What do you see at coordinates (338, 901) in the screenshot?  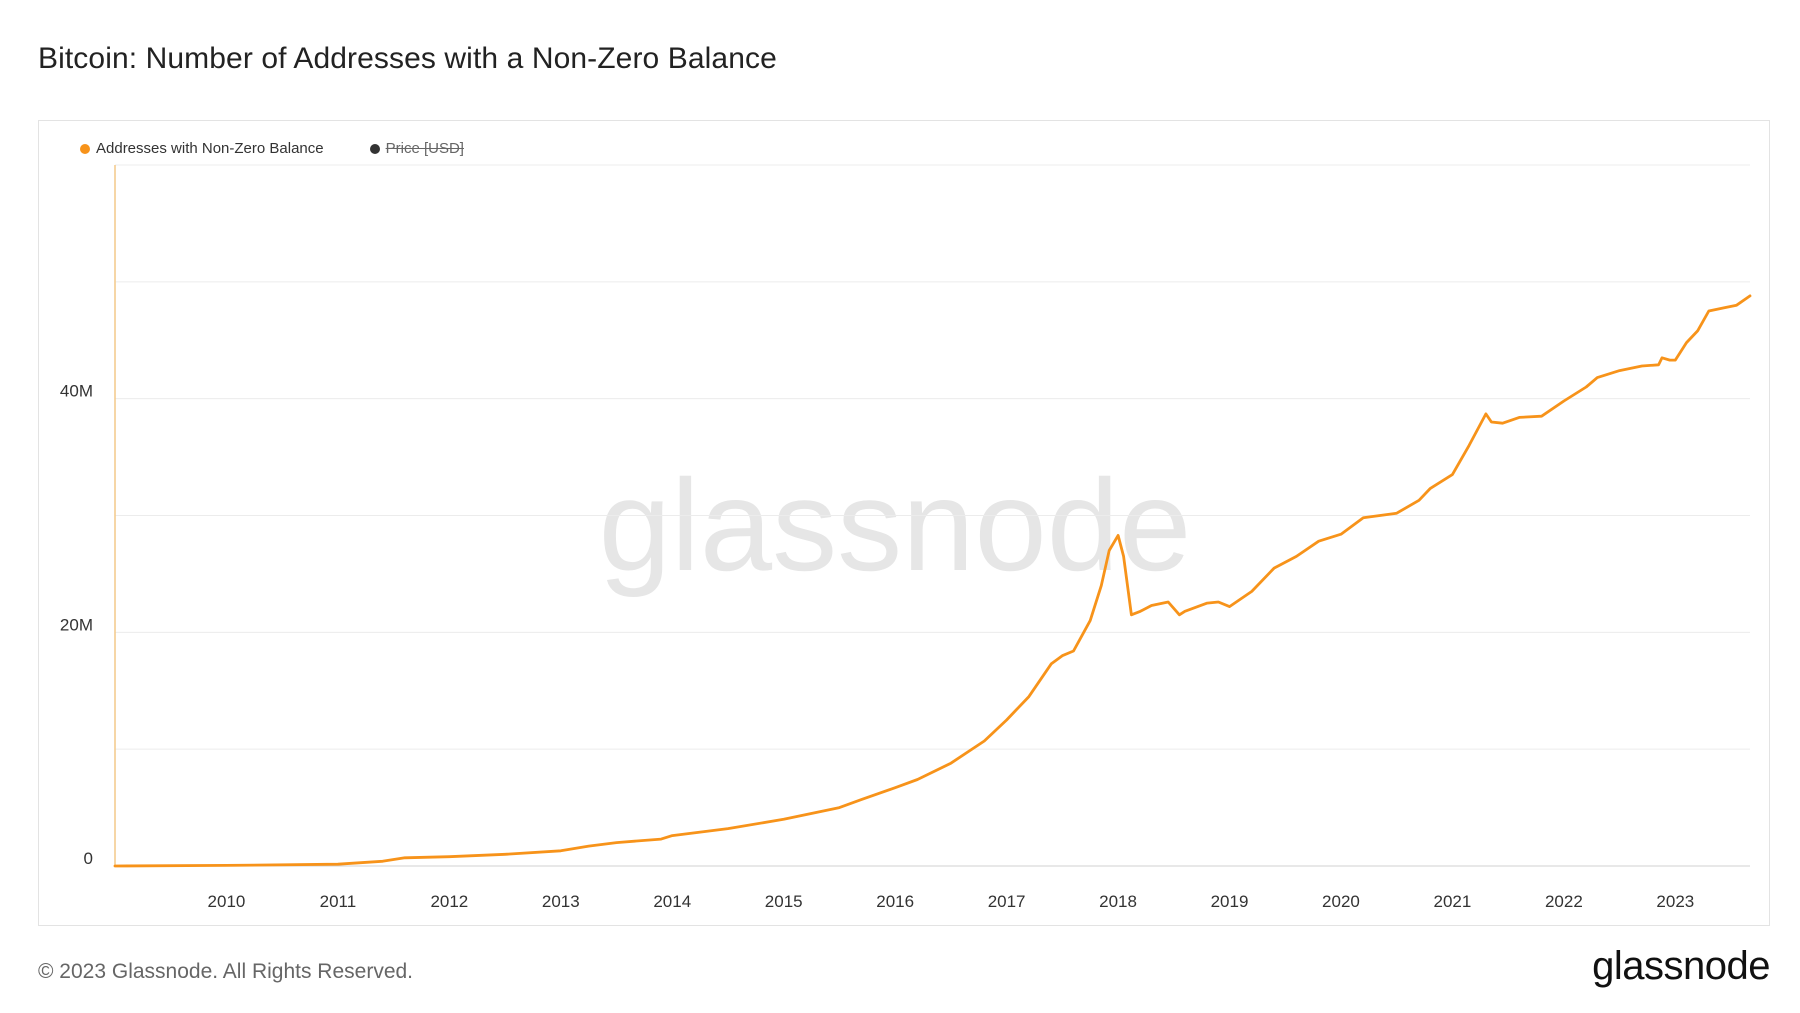 I see `x-tick-label: 2011` at bounding box center [338, 901].